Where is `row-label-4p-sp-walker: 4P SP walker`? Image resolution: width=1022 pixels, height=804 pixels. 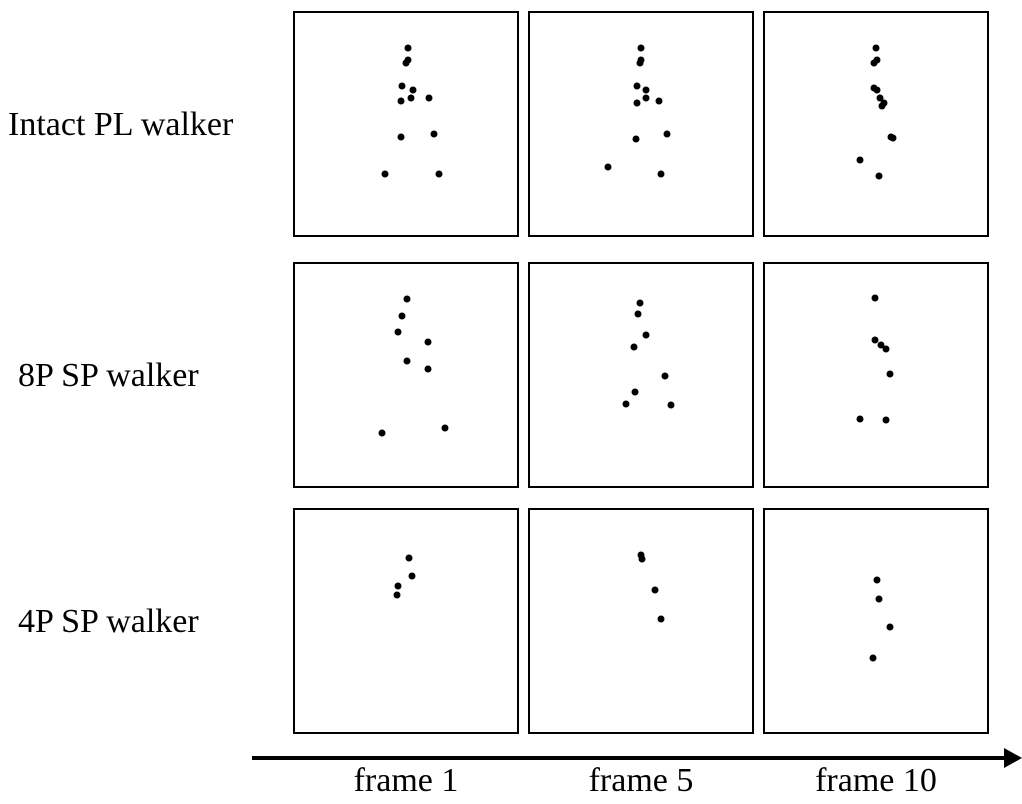 row-label-4p-sp-walker: 4P SP walker is located at coordinates (108, 621).